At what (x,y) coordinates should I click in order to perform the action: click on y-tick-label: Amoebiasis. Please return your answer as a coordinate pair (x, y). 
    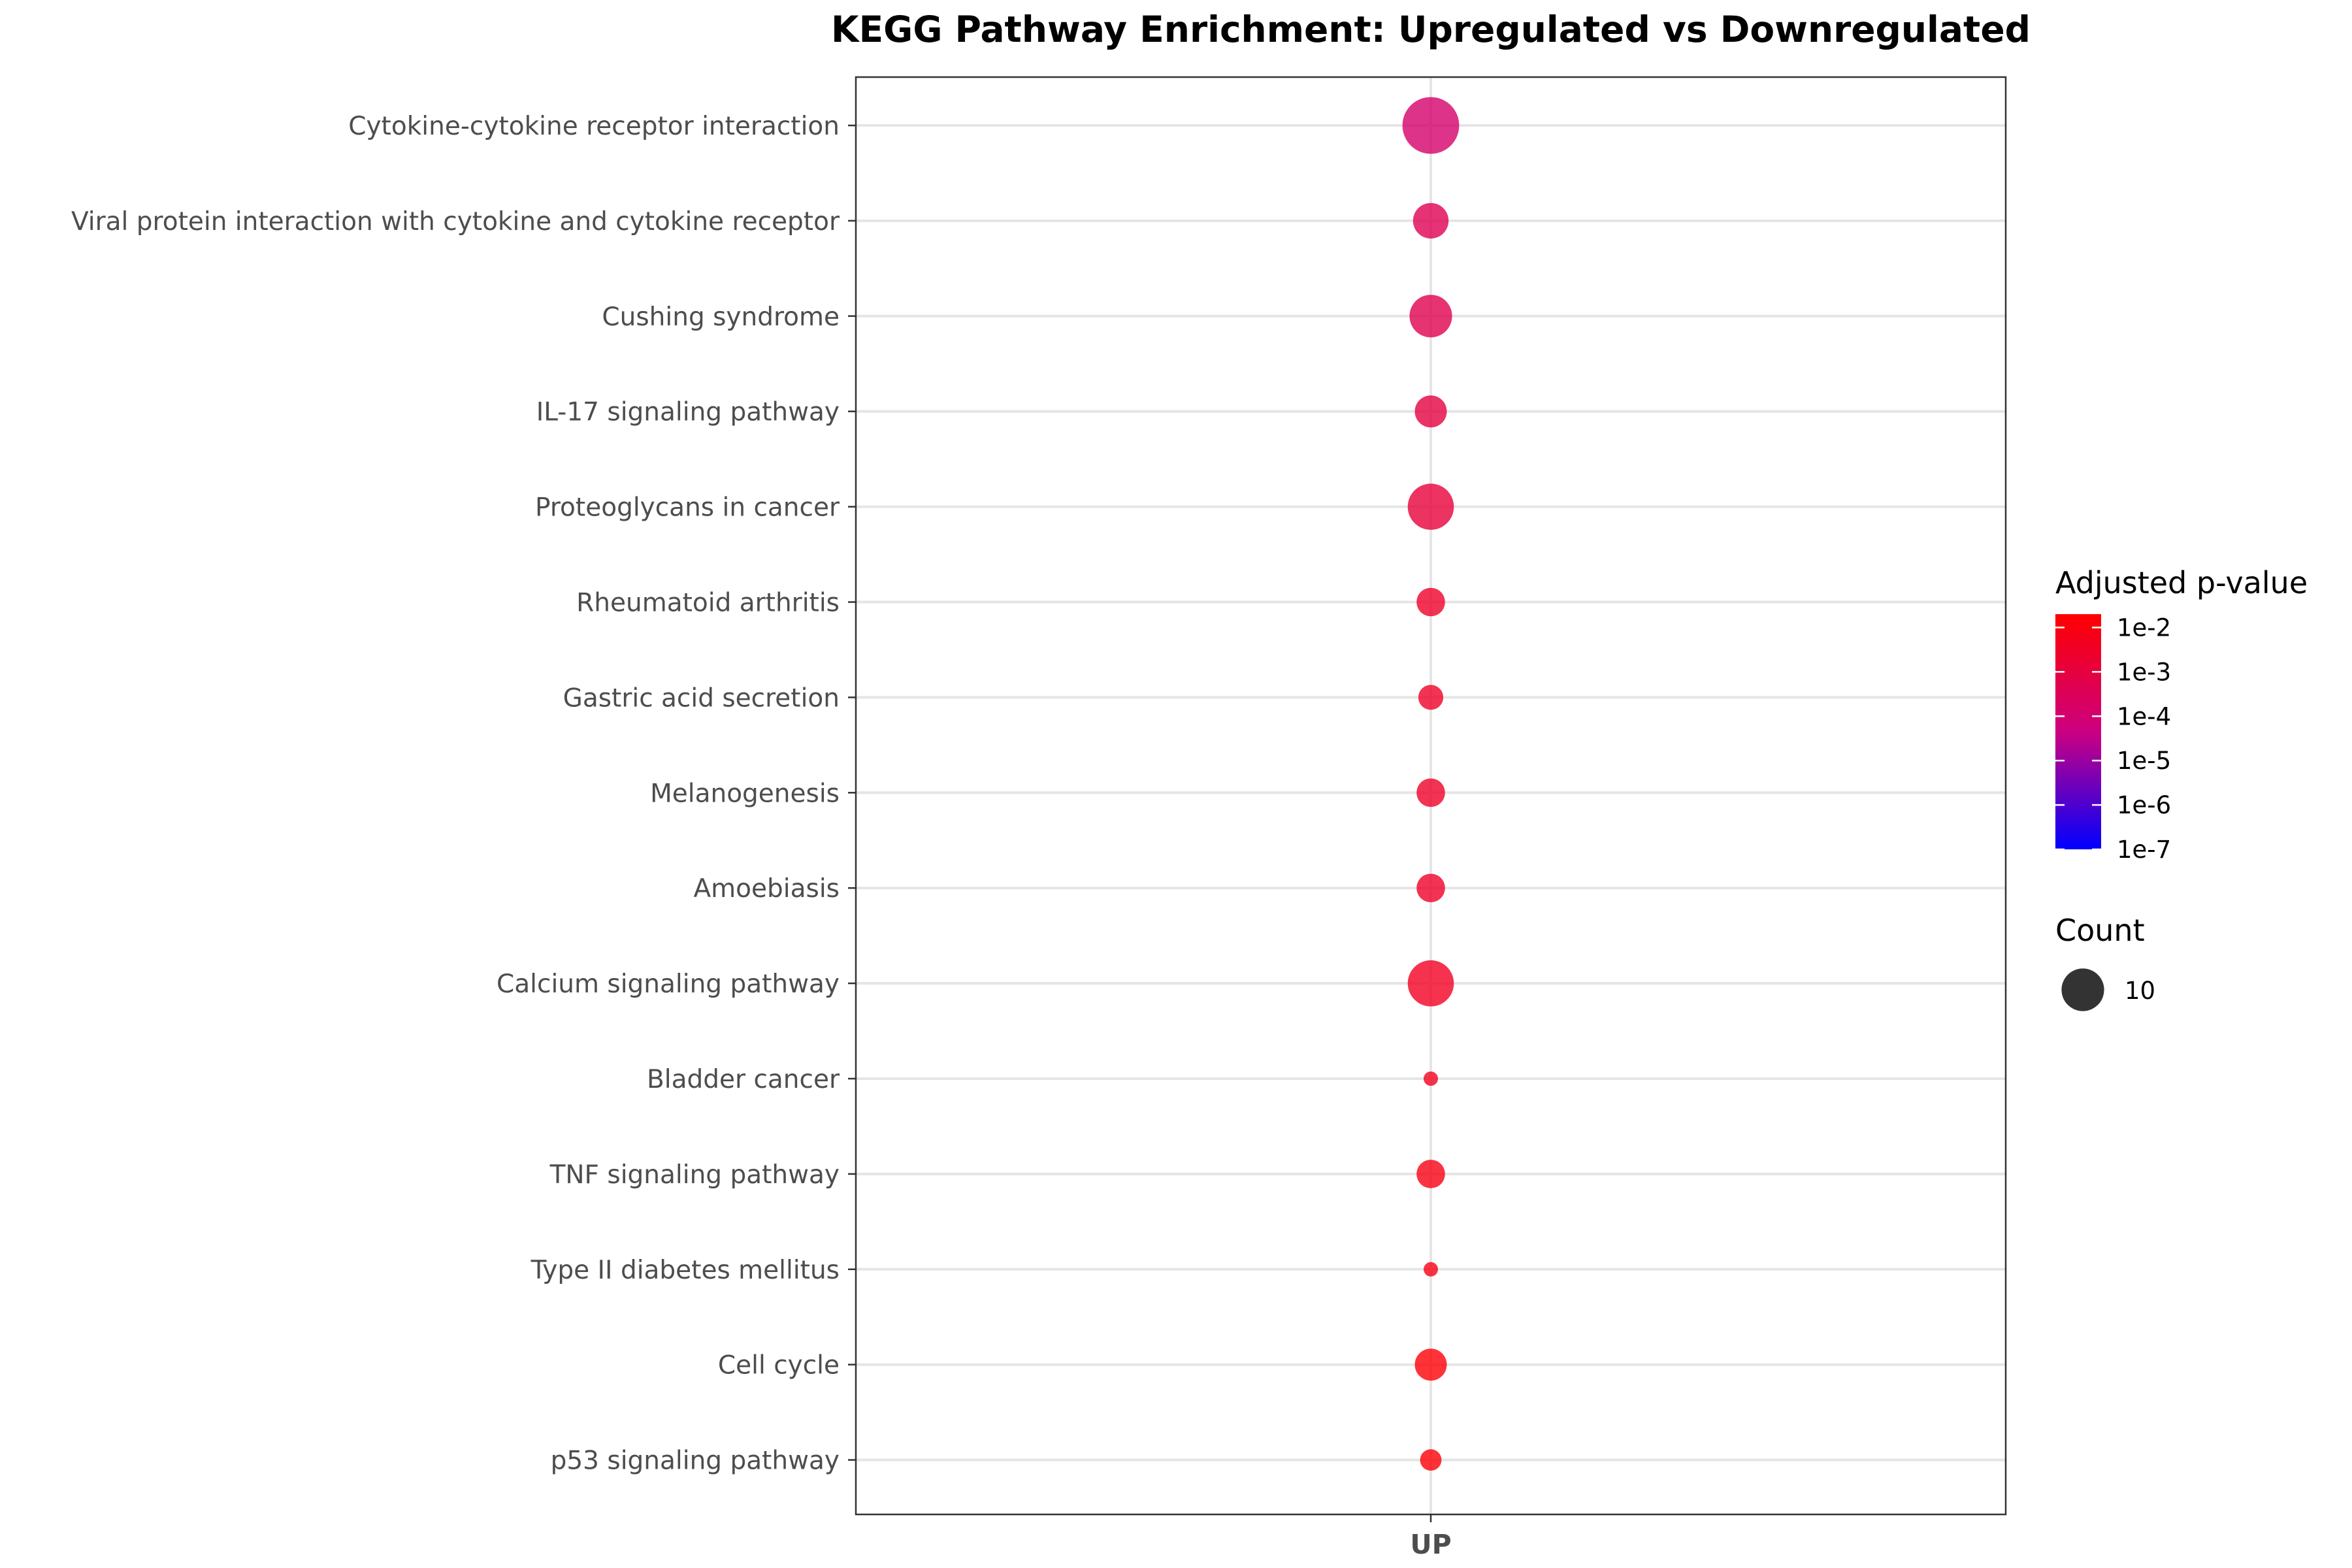
    Looking at the image, I should click on (767, 889).